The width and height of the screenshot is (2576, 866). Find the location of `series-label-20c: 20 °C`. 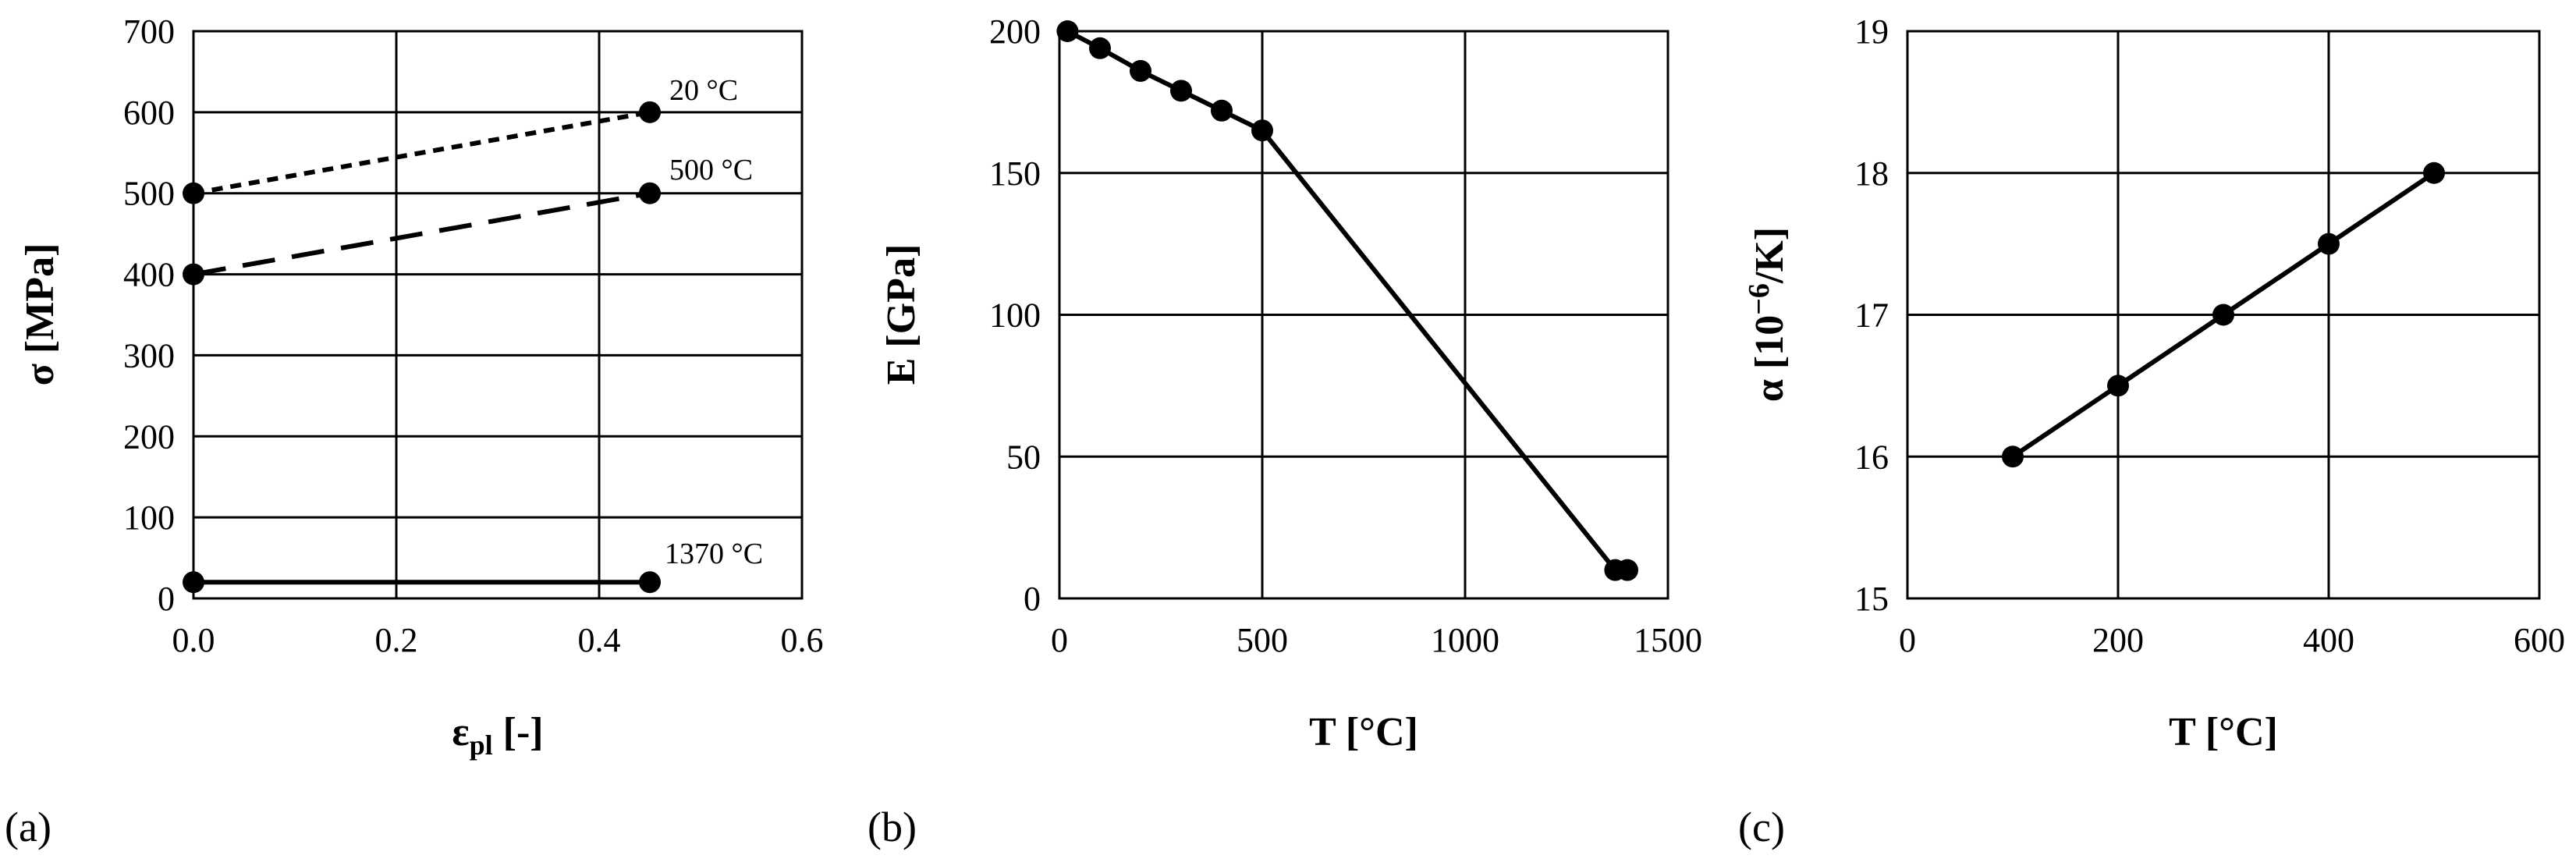

series-label-20c: 20 °C is located at coordinates (703, 90).